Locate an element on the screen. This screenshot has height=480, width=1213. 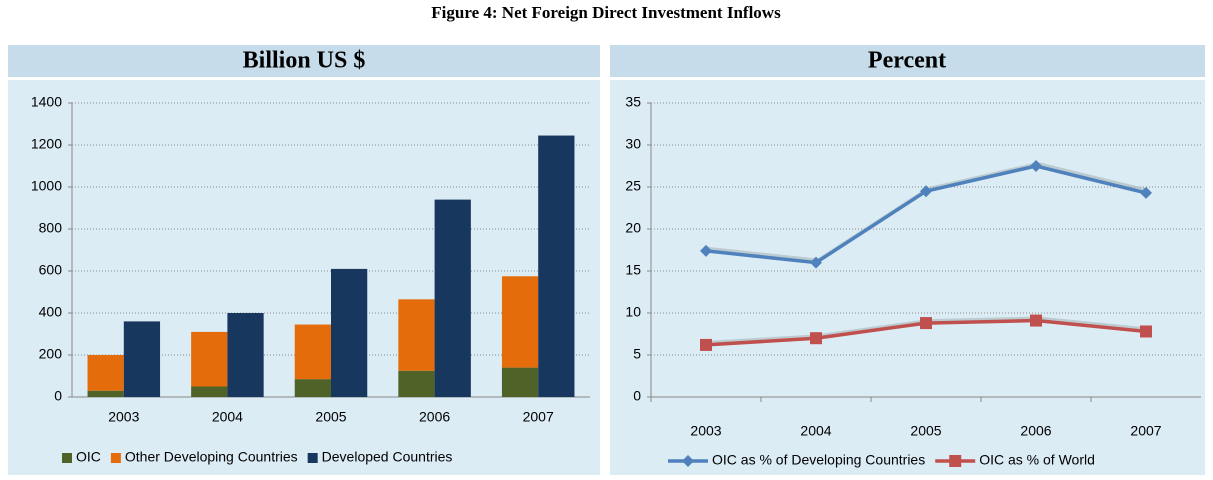
legend-label: Developed Countries is located at coordinates (387, 457).